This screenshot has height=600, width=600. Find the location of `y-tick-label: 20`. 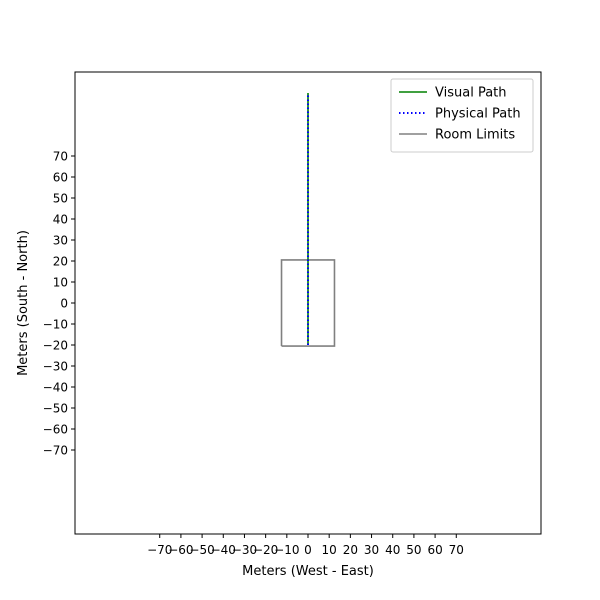

y-tick-label: 20 is located at coordinates (60, 262).